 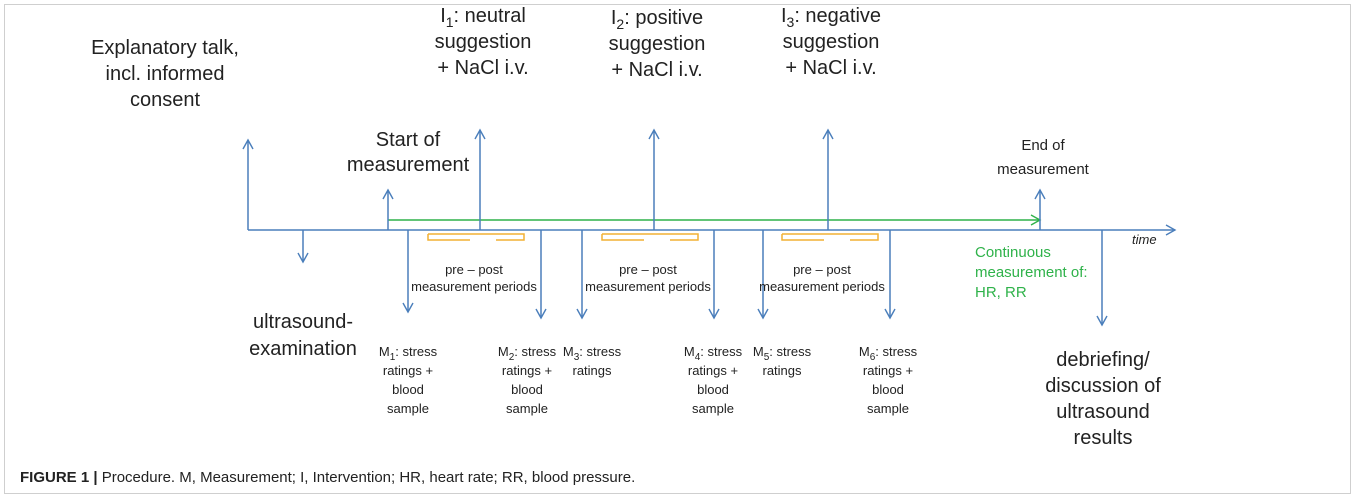 What do you see at coordinates (1043, 169) in the screenshot?
I see `end-label: measurement` at bounding box center [1043, 169].